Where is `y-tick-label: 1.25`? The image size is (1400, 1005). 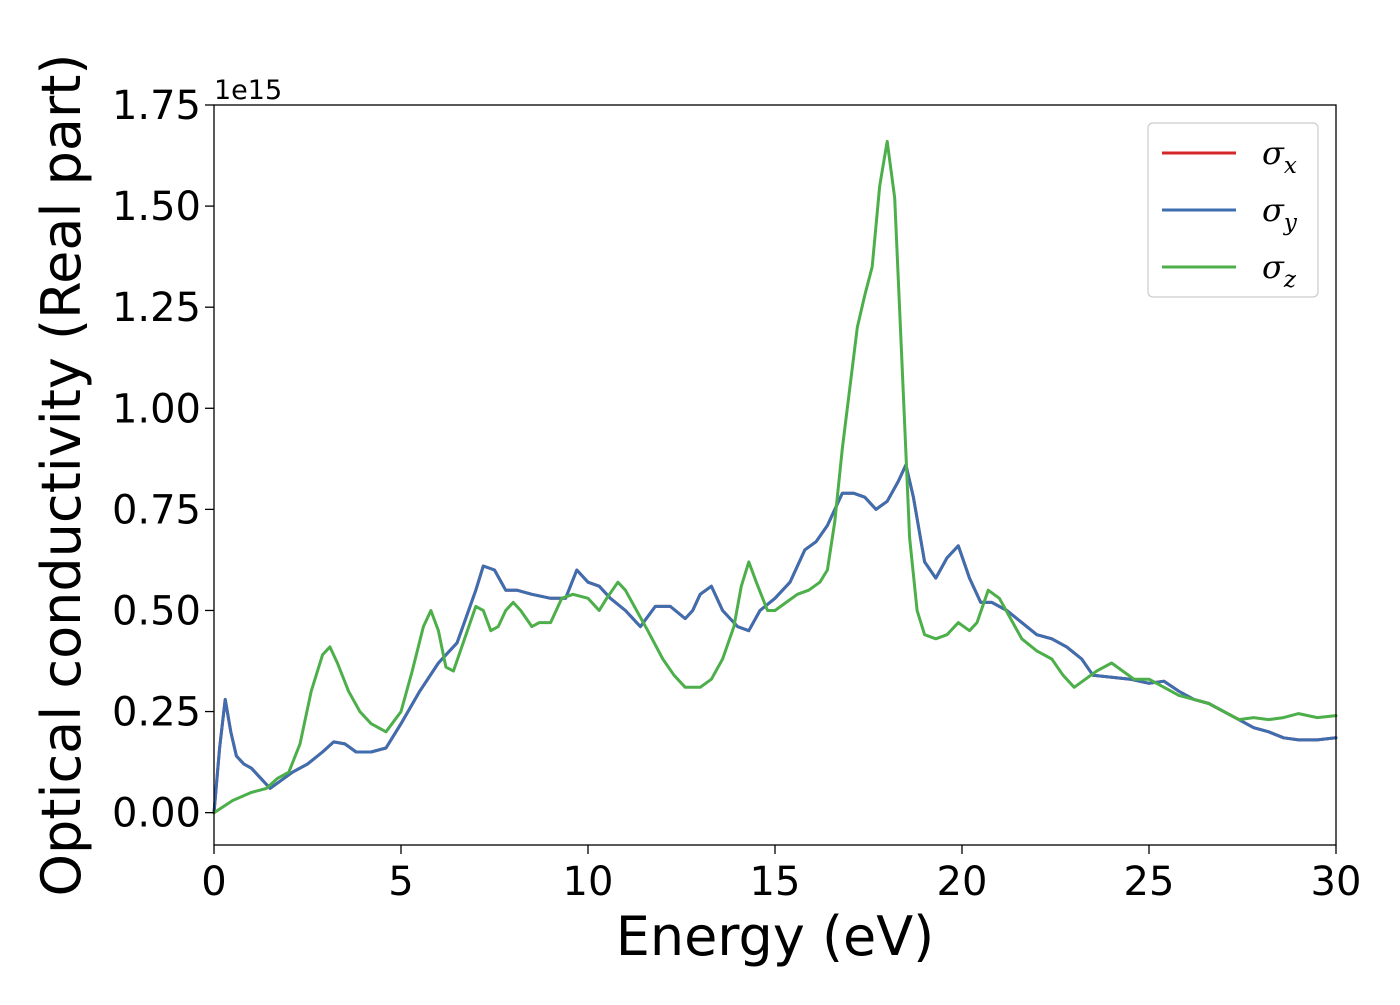 y-tick-label: 1.25 is located at coordinates (156, 308).